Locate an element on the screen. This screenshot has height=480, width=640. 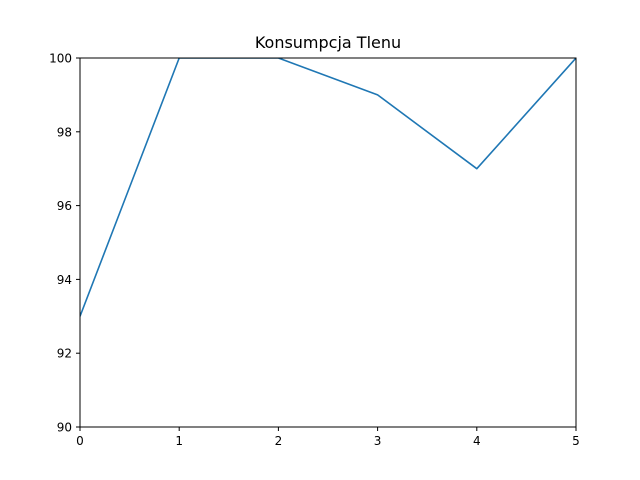
y-tick-label: 90 is located at coordinates (64, 428).